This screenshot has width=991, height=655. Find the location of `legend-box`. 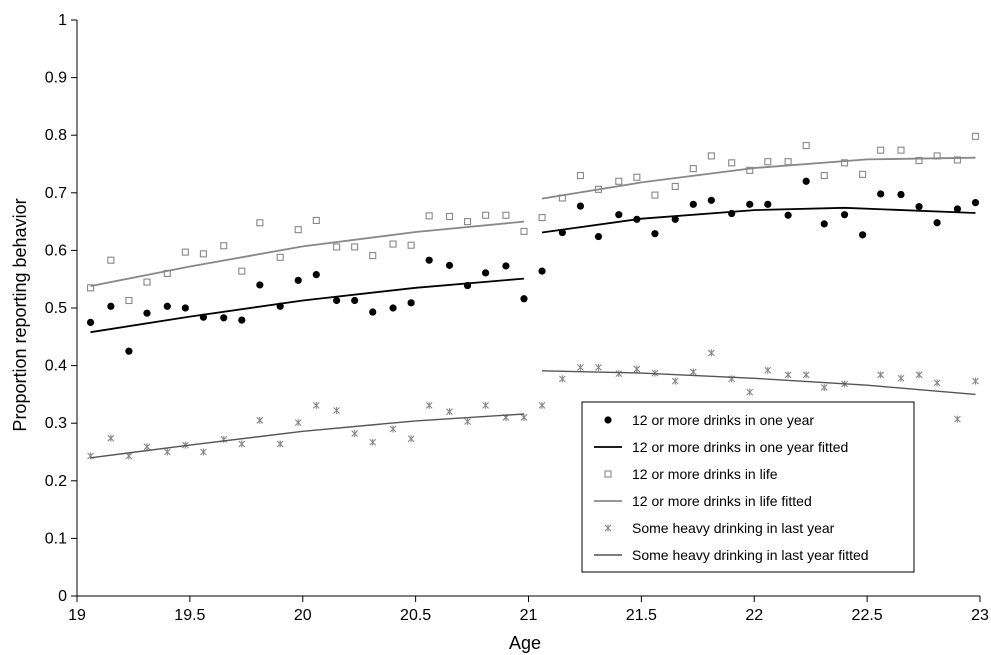

legend-box is located at coordinates (748, 487).